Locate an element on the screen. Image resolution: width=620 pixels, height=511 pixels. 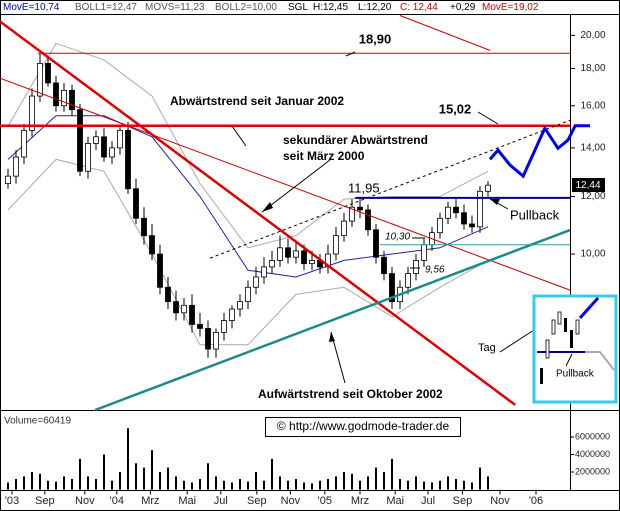
volume-tick-label: 4000000 is located at coordinates (592, 454).